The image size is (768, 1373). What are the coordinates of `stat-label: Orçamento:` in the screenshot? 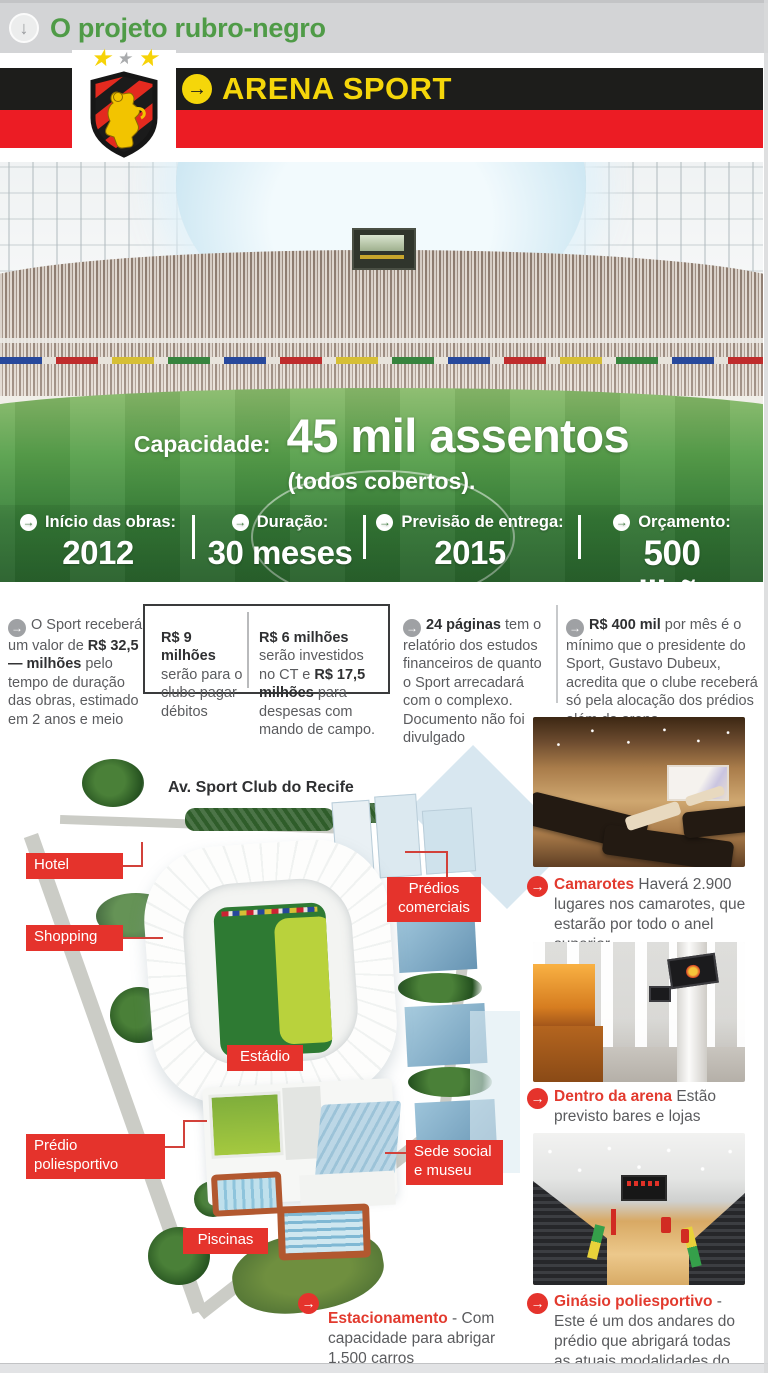 It's located at (684, 522).